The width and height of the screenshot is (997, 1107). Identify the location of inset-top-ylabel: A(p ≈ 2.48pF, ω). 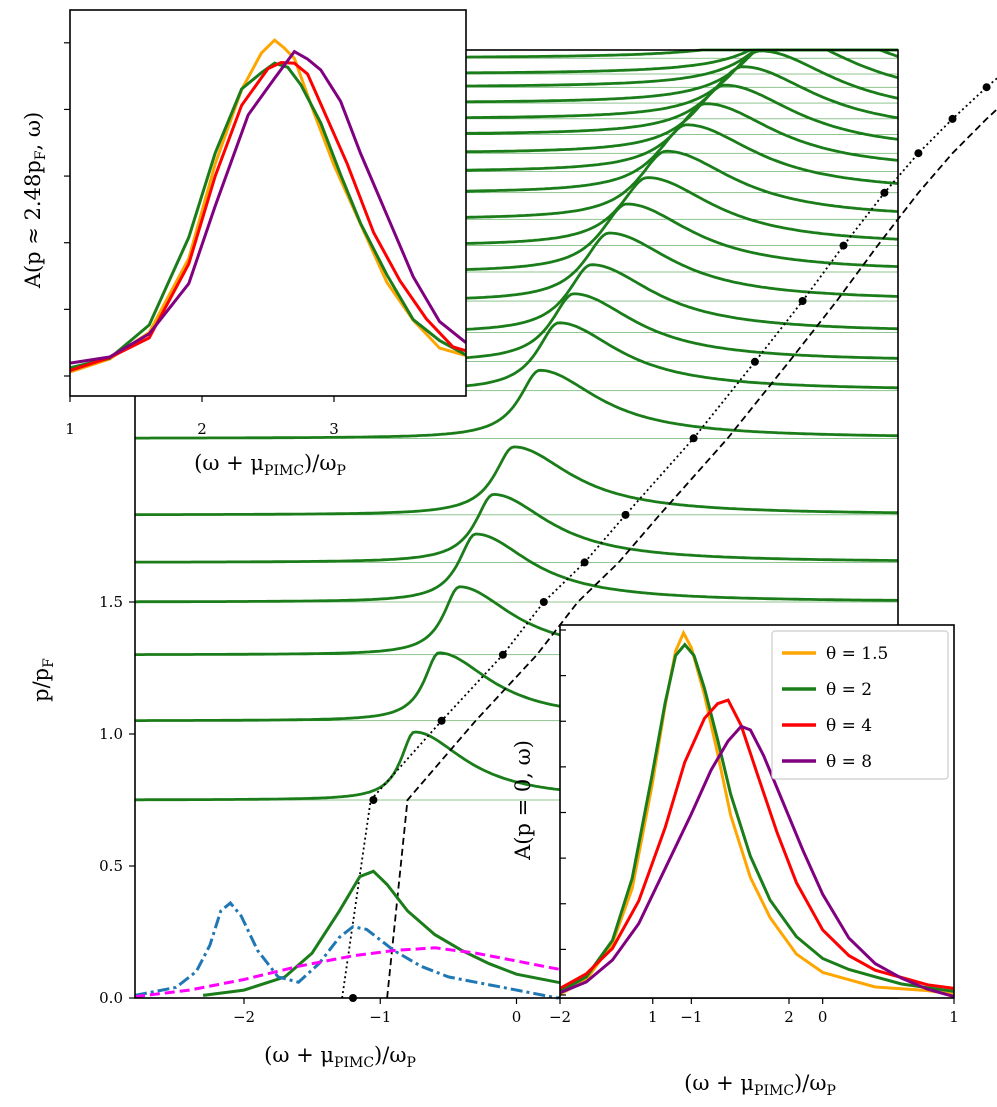
(35, 200).